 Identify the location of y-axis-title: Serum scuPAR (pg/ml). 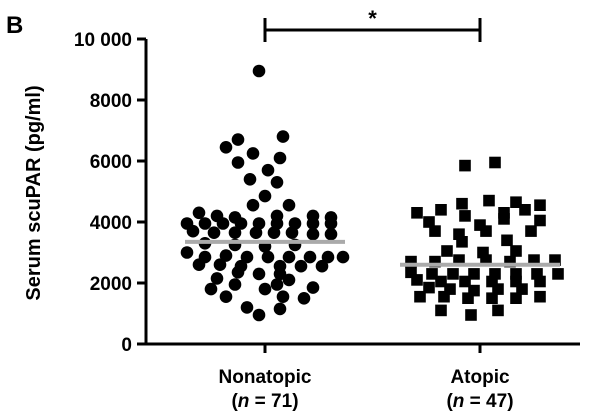
(34, 192).